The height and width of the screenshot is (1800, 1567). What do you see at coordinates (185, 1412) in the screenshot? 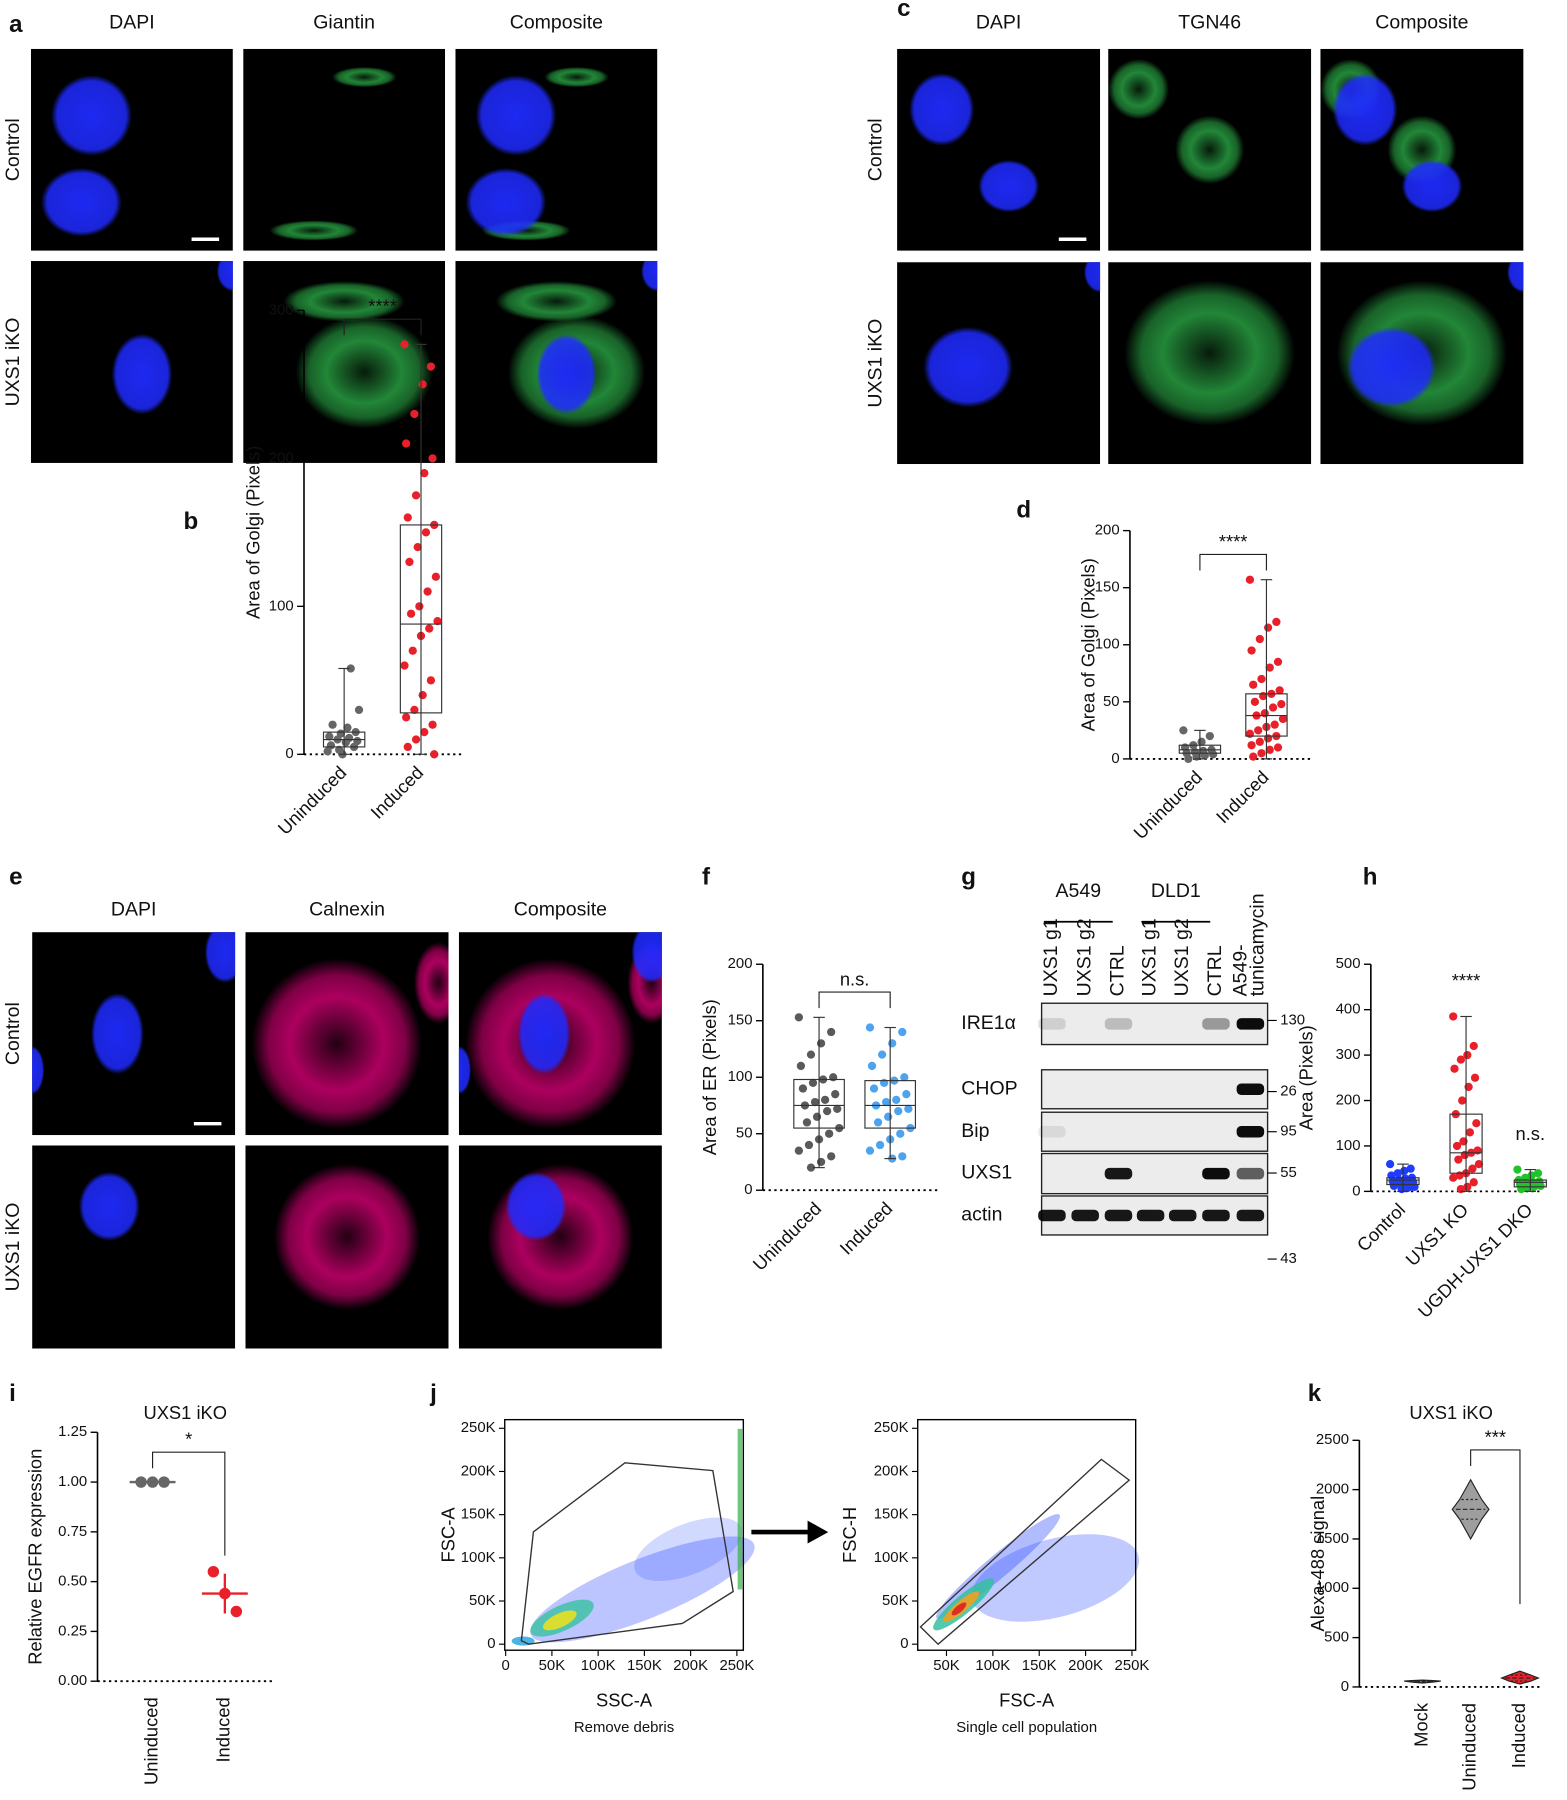
I see `chart-title: UXS1 iKO` at bounding box center [185, 1412].